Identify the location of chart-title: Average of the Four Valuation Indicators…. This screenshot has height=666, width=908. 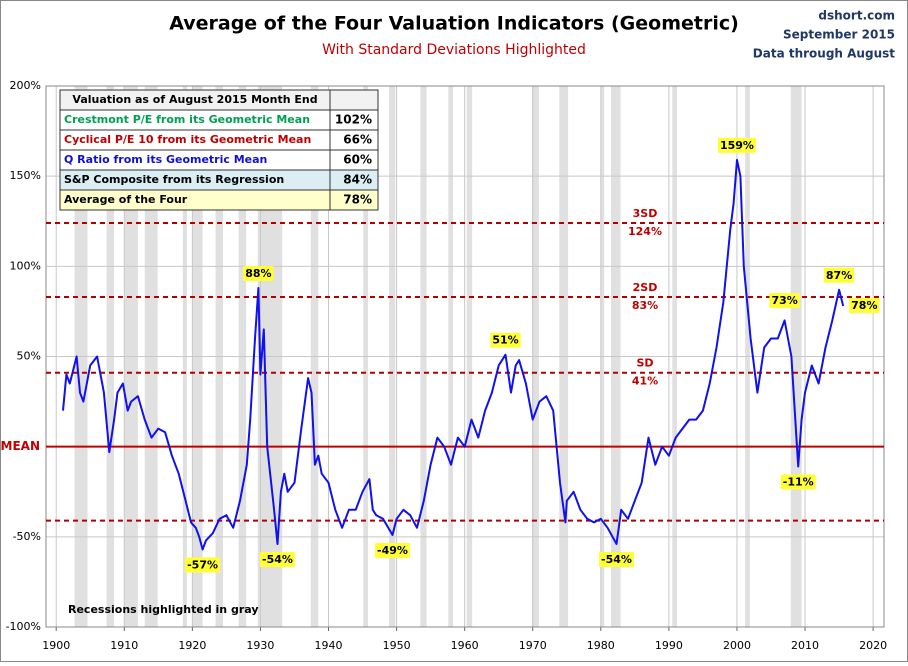
(454, 24).